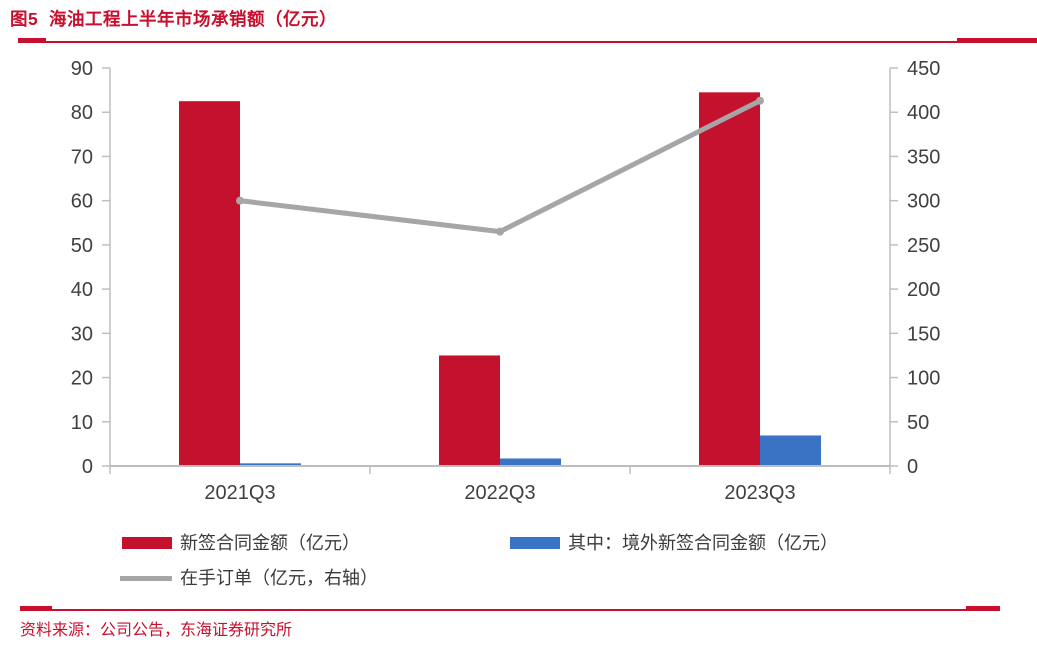  What do you see at coordinates (173, 19) in the screenshot?
I see `figure-title: 图5 海油工程上半年市场承销额（亿元）` at bounding box center [173, 19].